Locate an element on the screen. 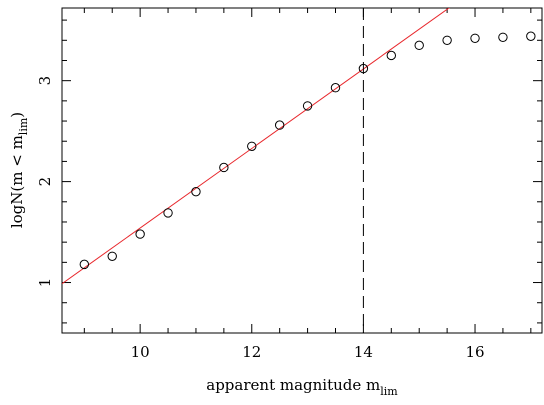 This screenshot has height=405, width=544. y-tick-label: 3 is located at coordinates (45, 81).